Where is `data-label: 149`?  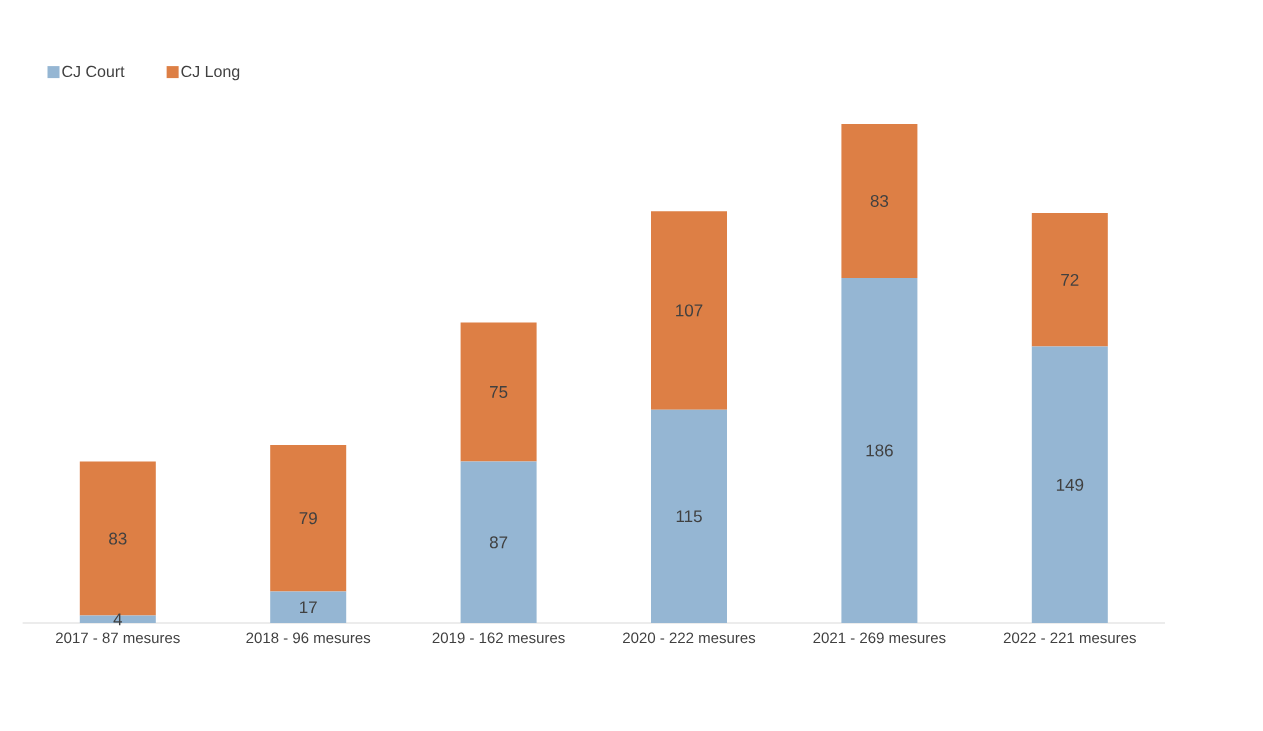
data-label: 149 is located at coordinates (1070, 484).